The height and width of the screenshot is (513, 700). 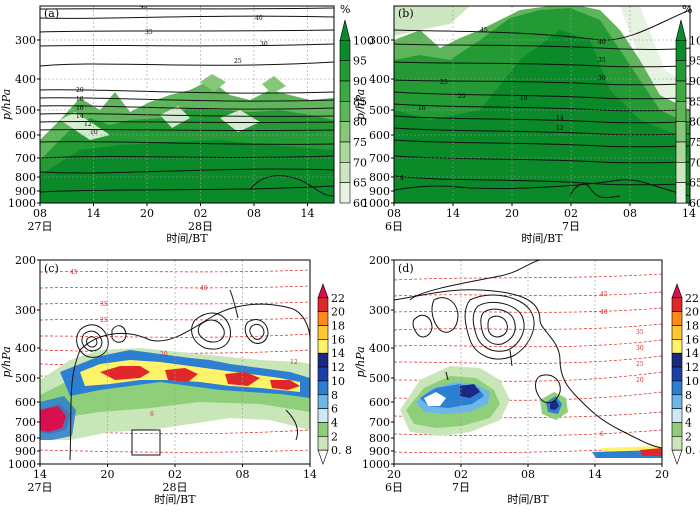 What do you see at coordinates (80, 99) in the screenshot?
I see `contour-label: 18` at bounding box center [80, 99].